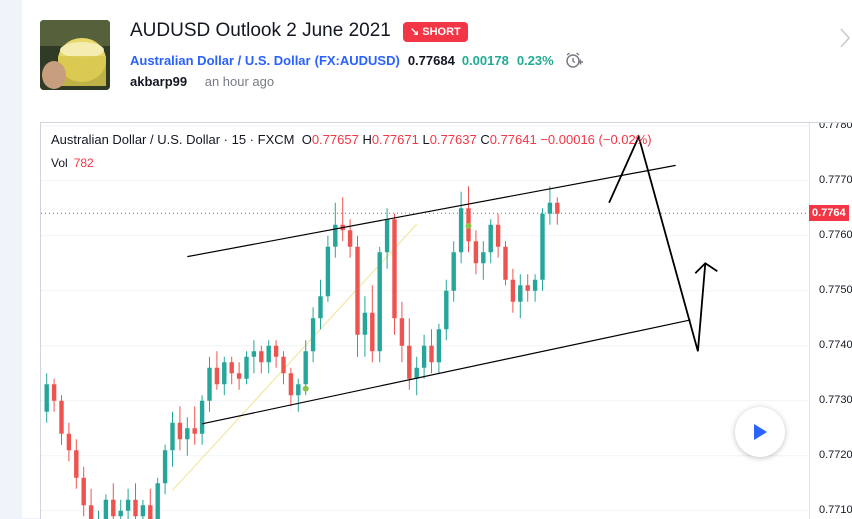 This screenshot has height=519, width=852. I want to click on posted-time: an hour ago, so click(239, 81).